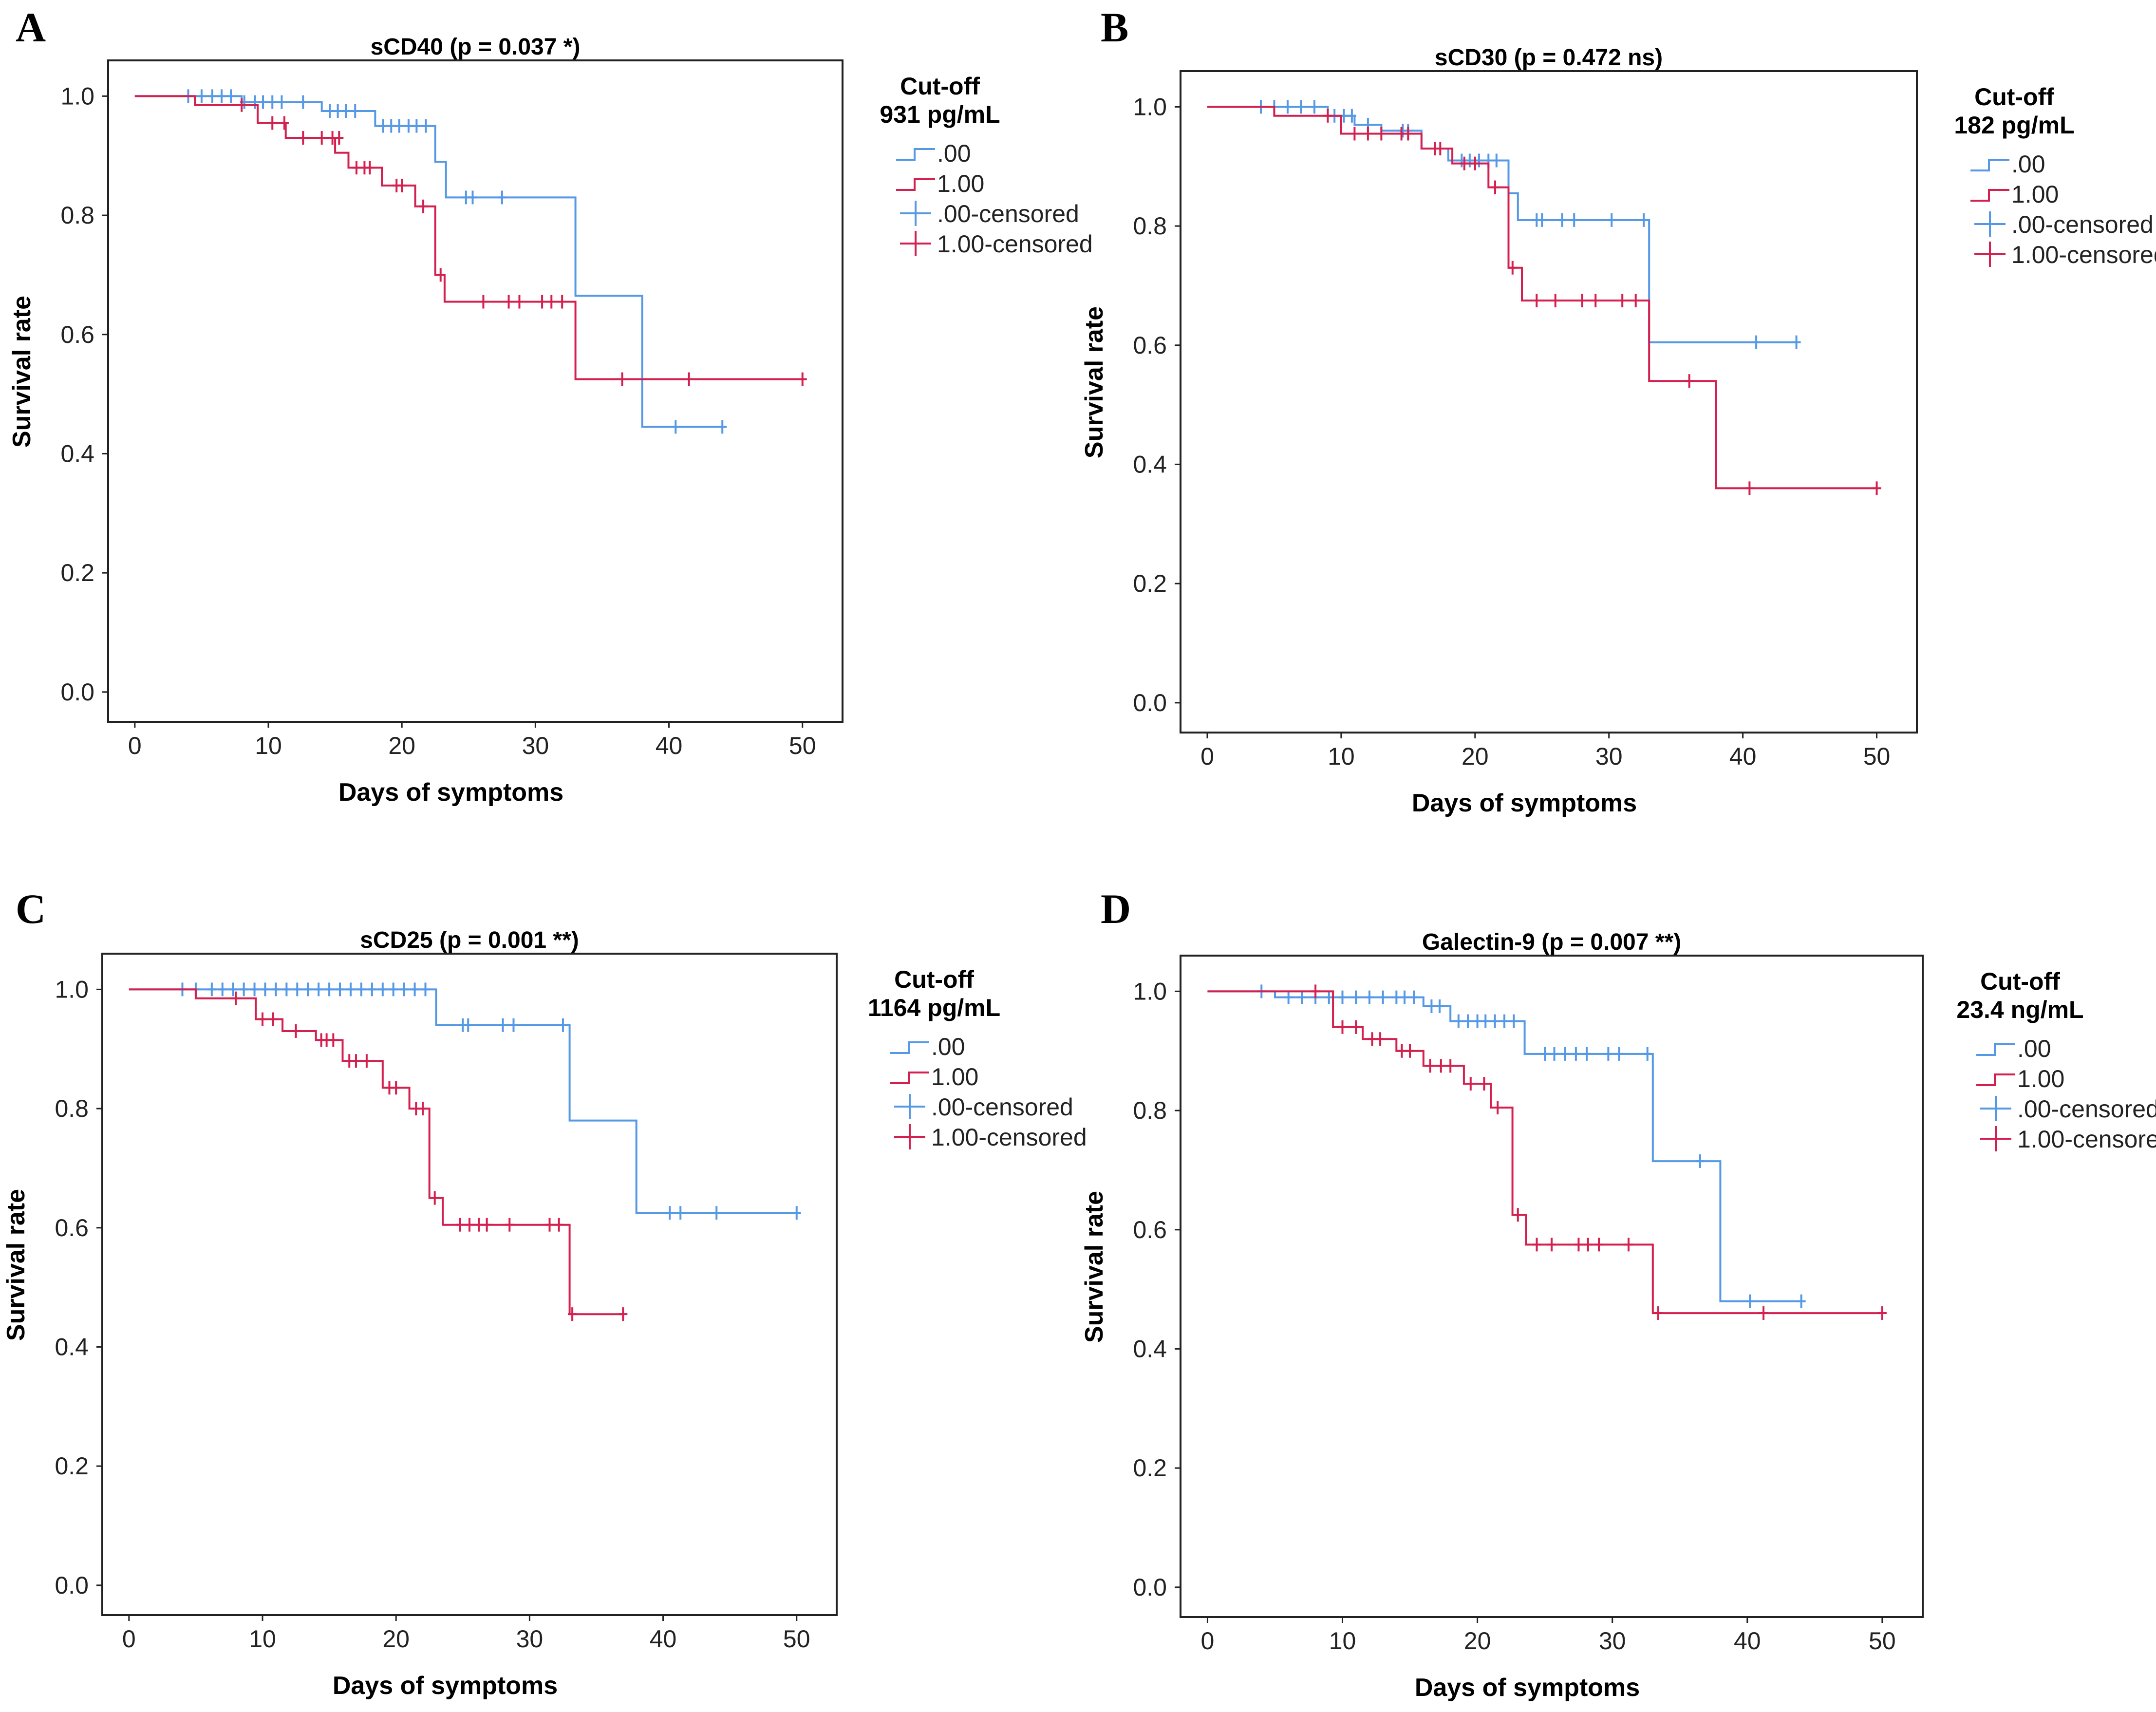  What do you see at coordinates (31, 27) in the screenshot?
I see `panel-letter: A` at bounding box center [31, 27].